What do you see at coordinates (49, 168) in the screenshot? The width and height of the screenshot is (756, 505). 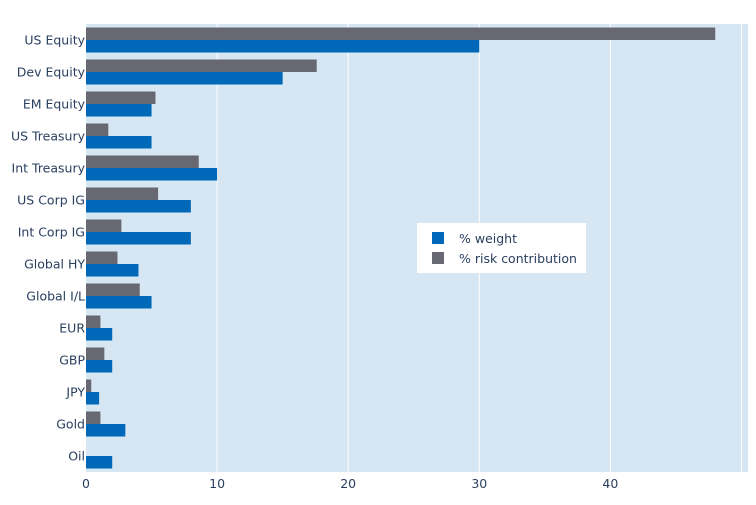 I see `category-label: Int Treasury` at bounding box center [49, 168].